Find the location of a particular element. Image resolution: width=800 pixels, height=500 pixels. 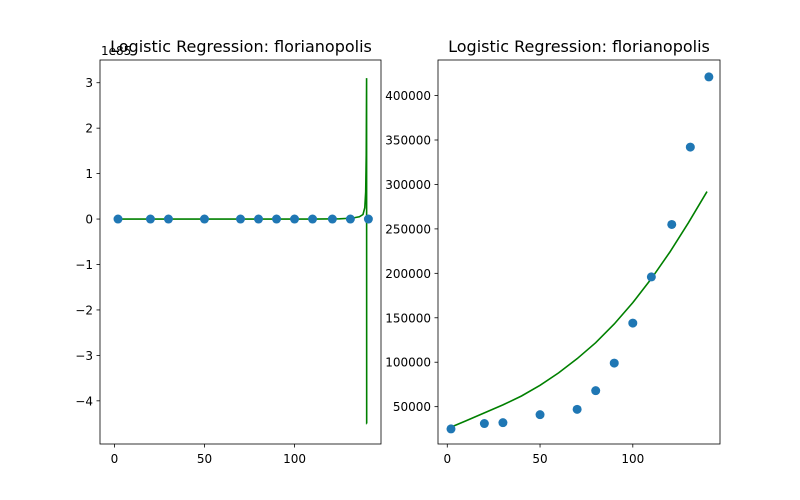

right-y-tick-label: 350000 is located at coordinates (408, 141).